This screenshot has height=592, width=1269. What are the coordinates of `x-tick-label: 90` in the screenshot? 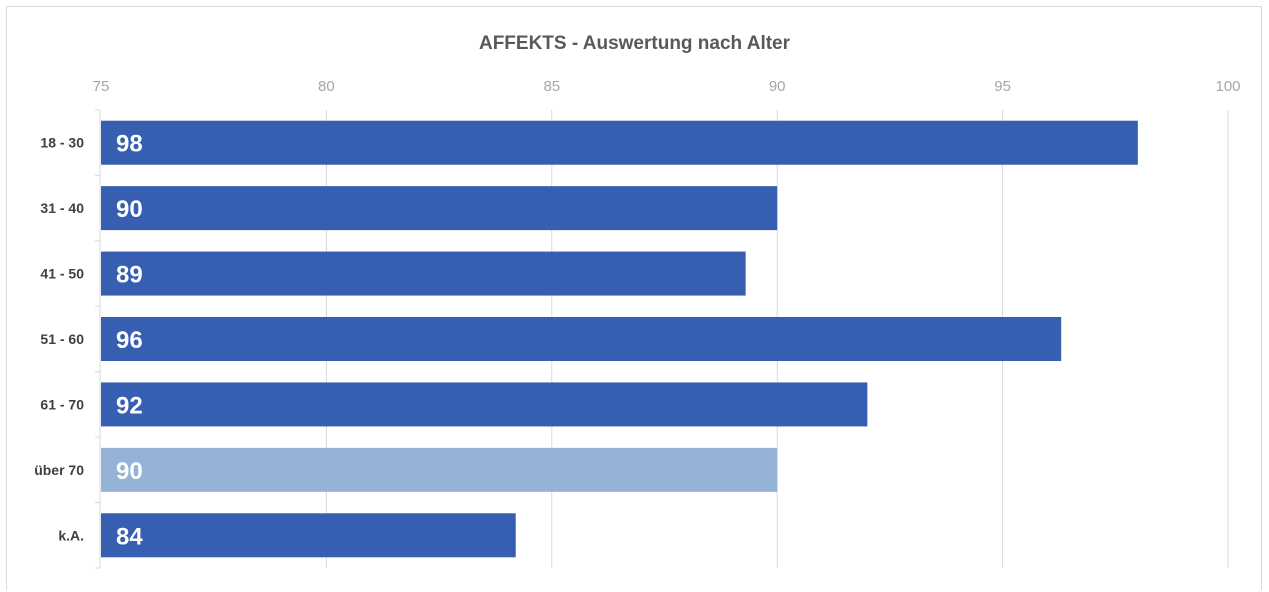 It's located at (777, 86).